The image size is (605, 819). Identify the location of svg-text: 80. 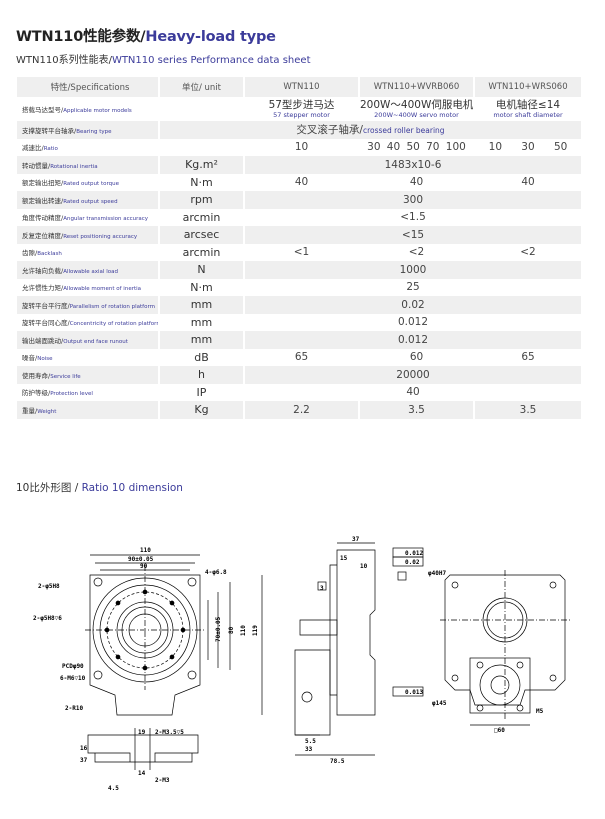
(231, 630).